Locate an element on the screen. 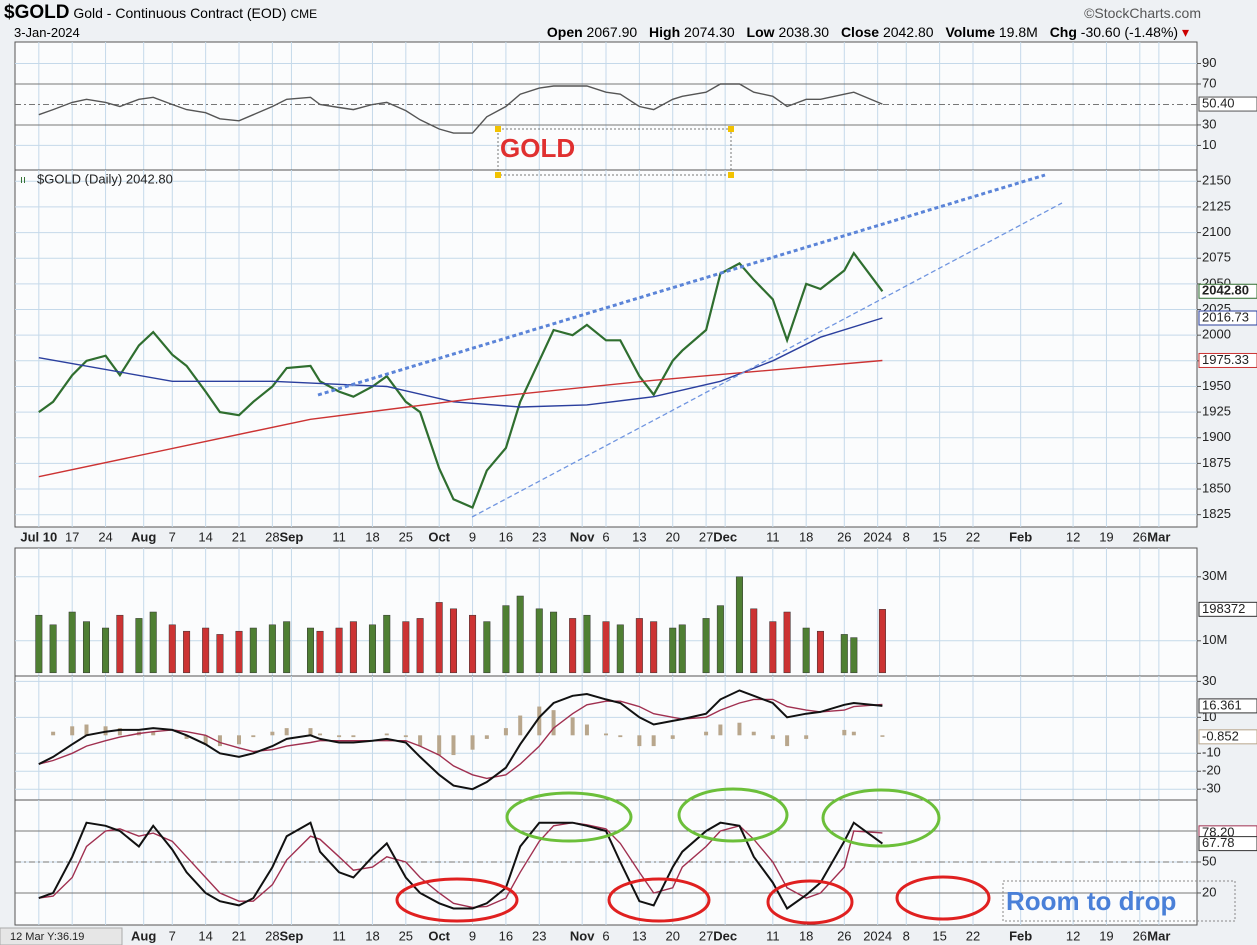 This screenshot has height=945, width=1257. x-tick-label: 11 is located at coordinates (773, 536).